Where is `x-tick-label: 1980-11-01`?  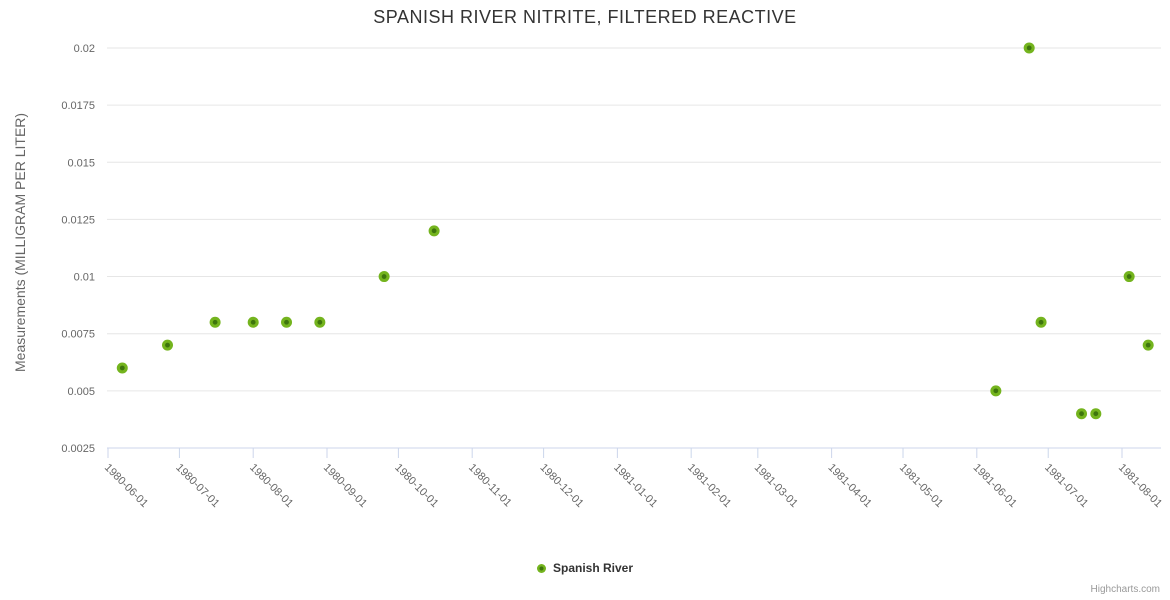
x-tick-label: 1980-11-01 is located at coordinates (490, 486).